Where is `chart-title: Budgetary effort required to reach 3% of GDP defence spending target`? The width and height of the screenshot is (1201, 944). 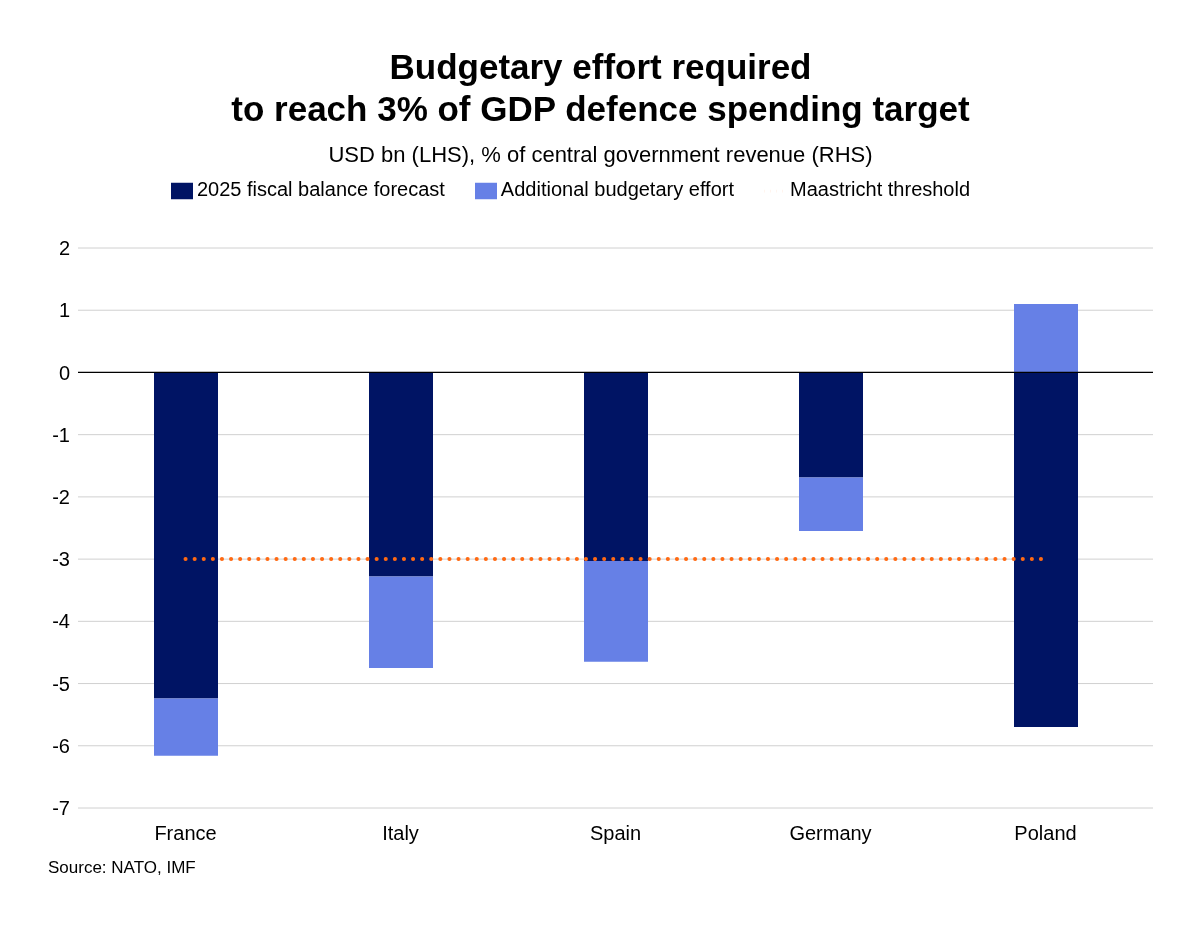 chart-title: Budgetary effort required to reach 3% of GDP defence spending target is located at coordinates (600, 88).